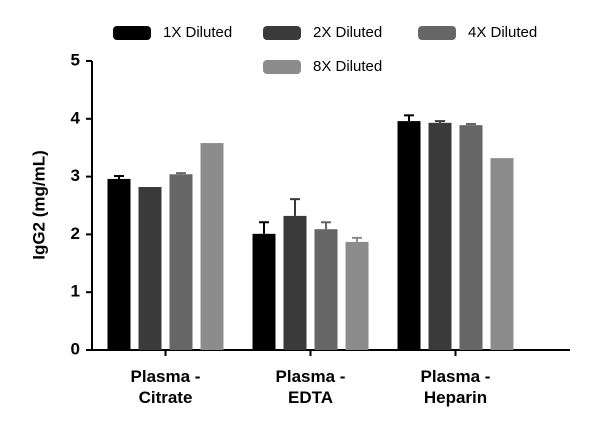 This screenshot has height=443, width=600. What do you see at coordinates (502, 32) in the screenshot?
I see `legend-label: 4X Diluted` at bounding box center [502, 32].